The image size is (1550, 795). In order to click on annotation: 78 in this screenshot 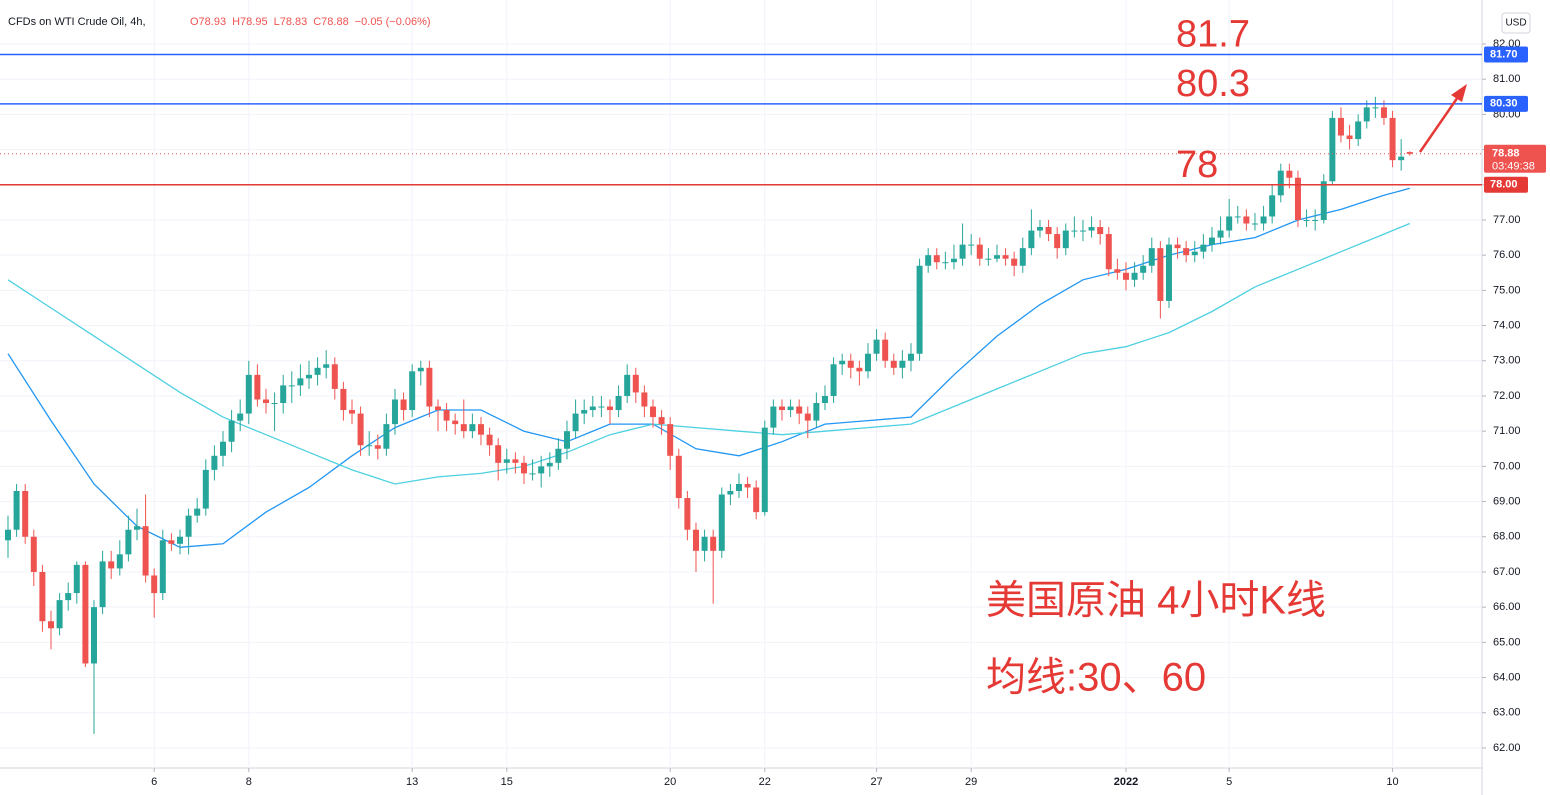, I will do `click(1197, 165)`.